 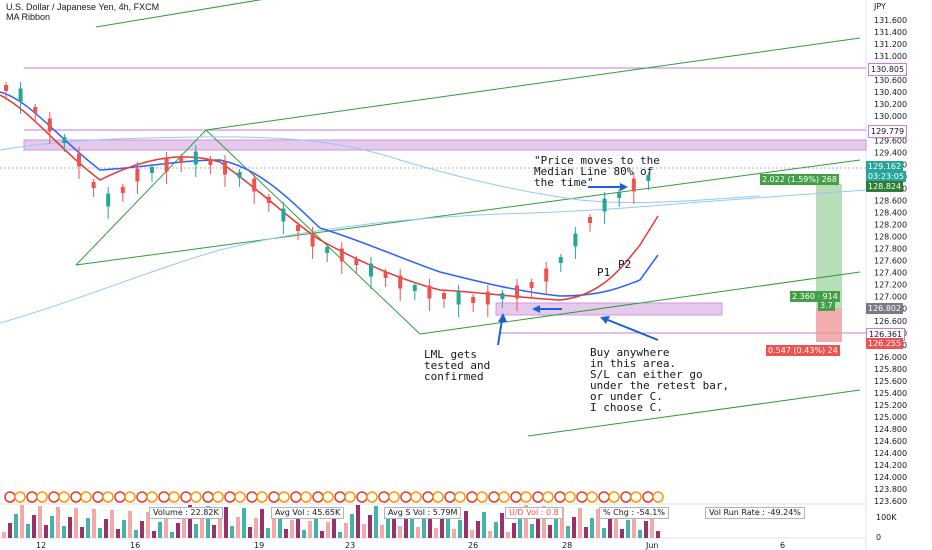 I want to click on price-axis-label: 124.600, so click(x=890, y=441).